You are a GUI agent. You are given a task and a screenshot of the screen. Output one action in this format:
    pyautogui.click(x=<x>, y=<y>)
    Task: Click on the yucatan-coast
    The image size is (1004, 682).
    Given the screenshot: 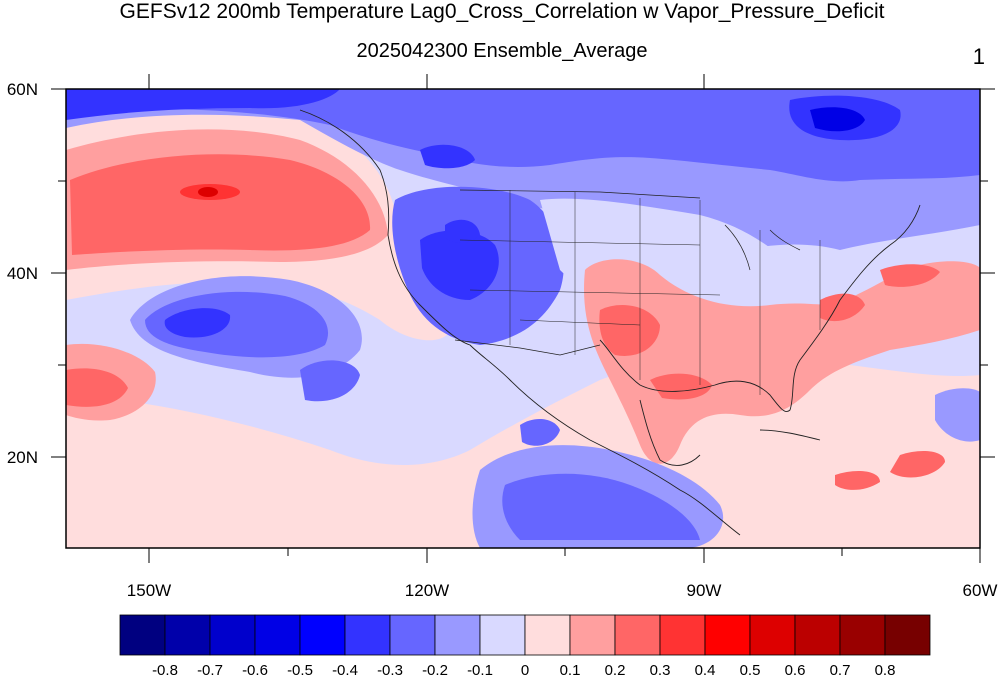 What is the action you would take?
    pyautogui.click(x=670, y=432)
    